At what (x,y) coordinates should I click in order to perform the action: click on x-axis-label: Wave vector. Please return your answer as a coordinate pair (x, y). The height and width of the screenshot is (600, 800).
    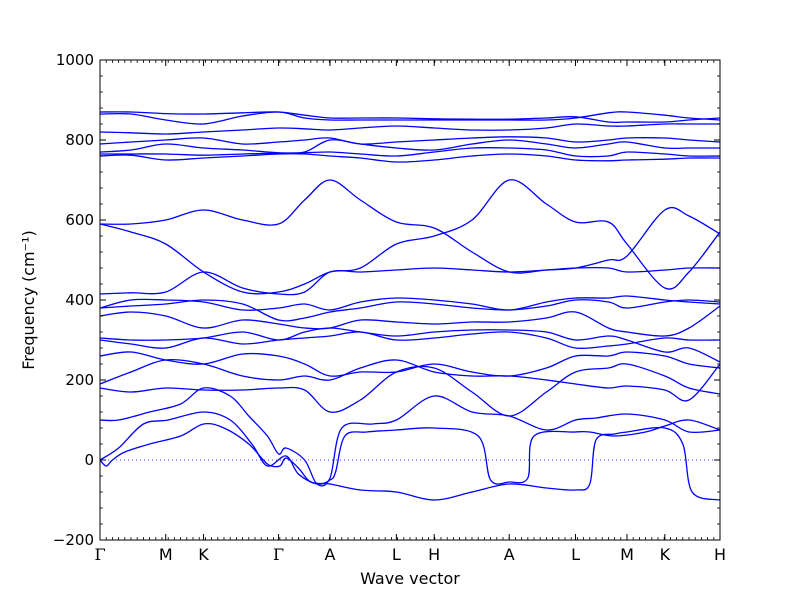
    Looking at the image, I should click on (410, 578).